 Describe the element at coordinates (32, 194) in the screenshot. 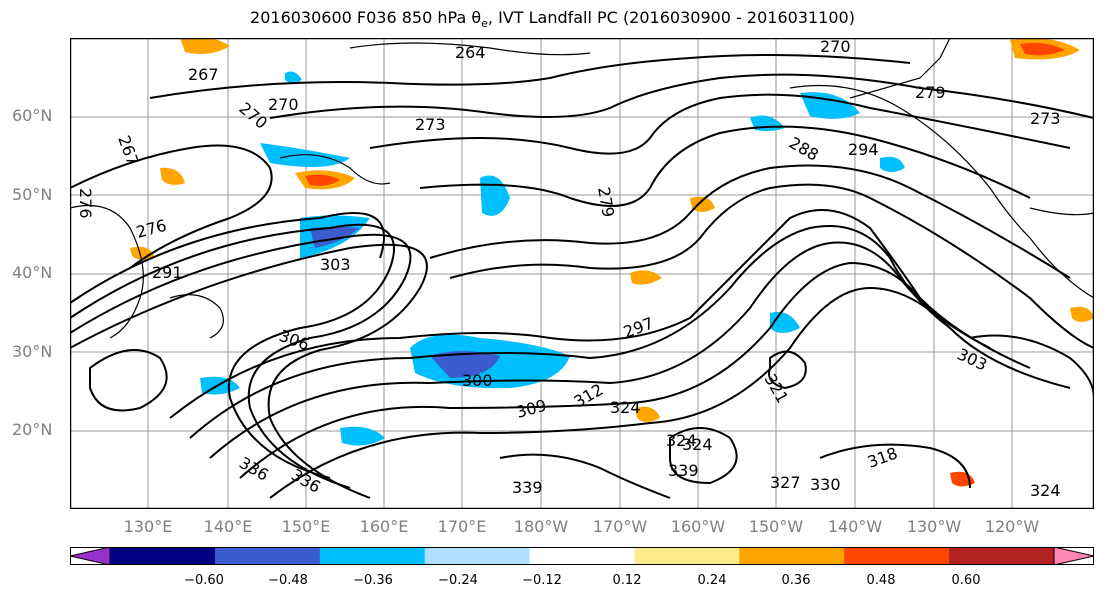

I see `lat-label-50n: 50°N` at that location.